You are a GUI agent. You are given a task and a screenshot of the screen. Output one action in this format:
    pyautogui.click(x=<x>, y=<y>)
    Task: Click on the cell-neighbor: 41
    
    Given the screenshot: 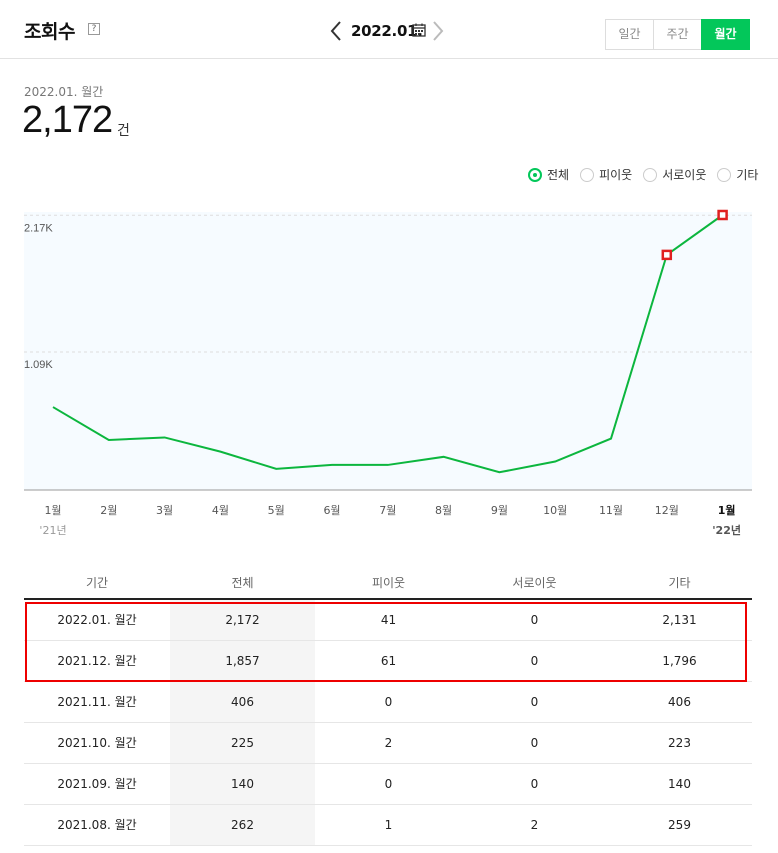 What is the action you would take?
    pyautogui.click(x=388, y=620)
    